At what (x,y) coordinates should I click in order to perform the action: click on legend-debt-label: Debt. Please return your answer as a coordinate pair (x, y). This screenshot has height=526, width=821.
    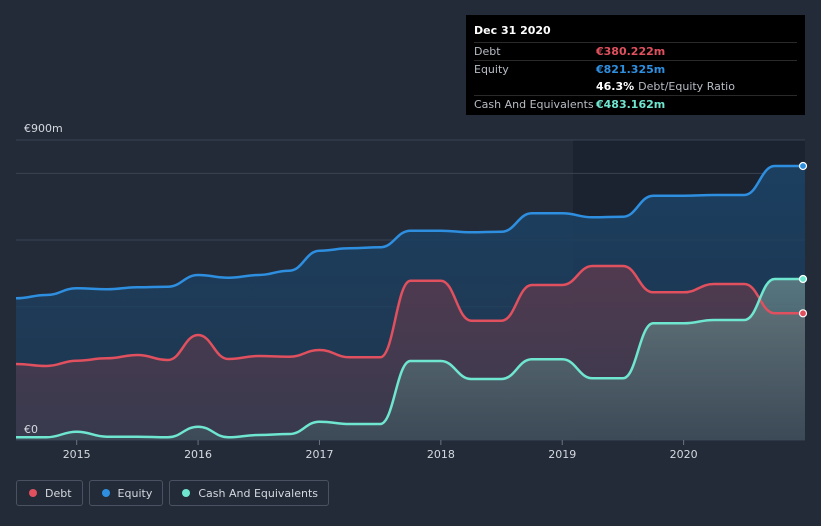
    Looking at the image, I should click on (58, 493).